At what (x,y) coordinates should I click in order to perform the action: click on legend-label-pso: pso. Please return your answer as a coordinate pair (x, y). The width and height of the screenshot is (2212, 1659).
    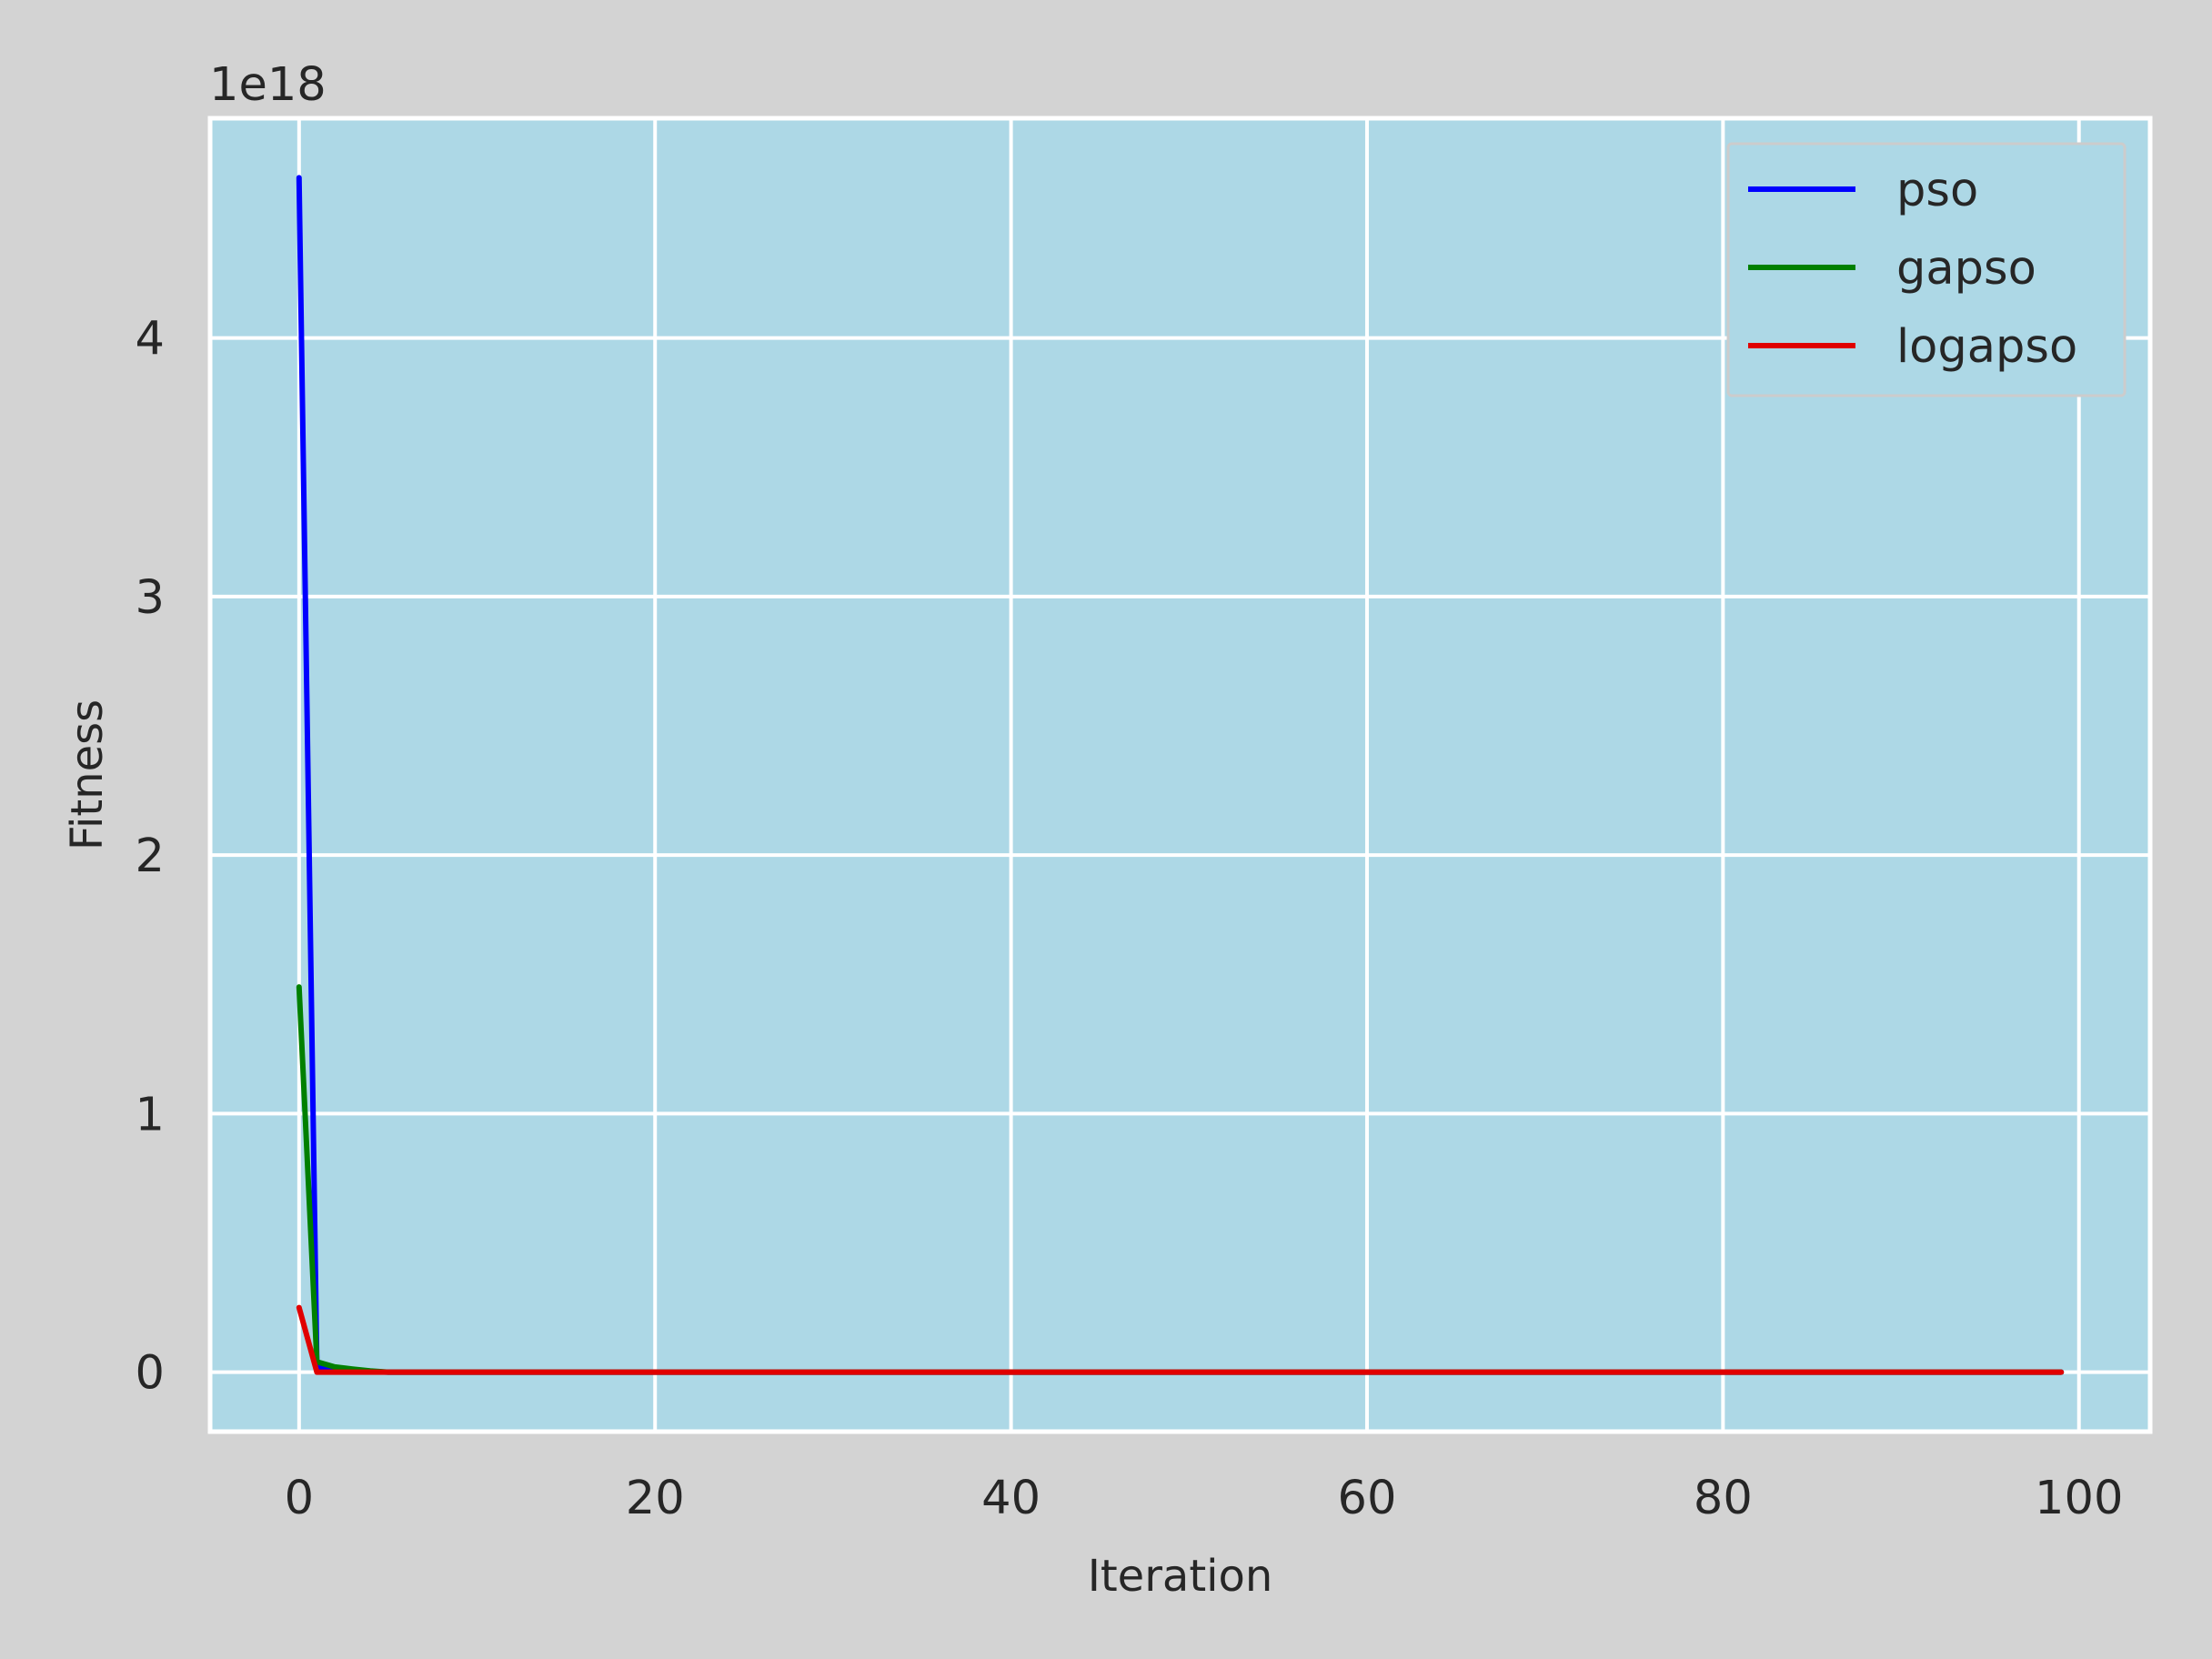
    Looking at the image, I should click on (1937, 190).